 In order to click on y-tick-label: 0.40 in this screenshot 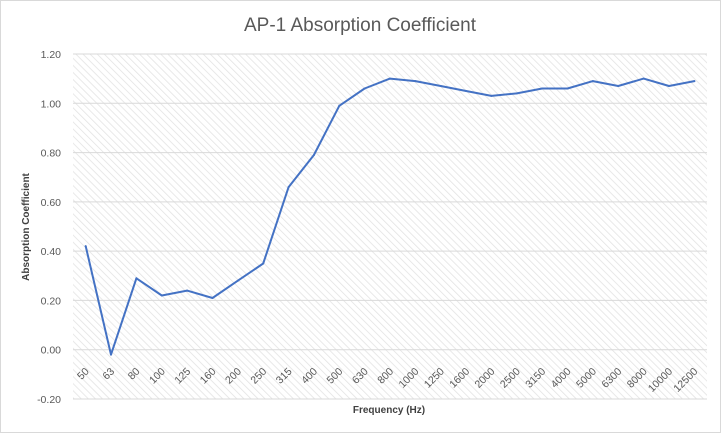, I will do `click(51, 252)`.